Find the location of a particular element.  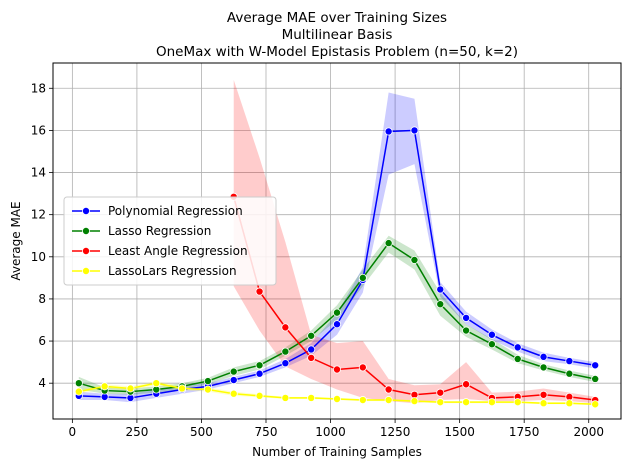

x-axis-label: Number of Training Samples is located at coordinates (337, 452).